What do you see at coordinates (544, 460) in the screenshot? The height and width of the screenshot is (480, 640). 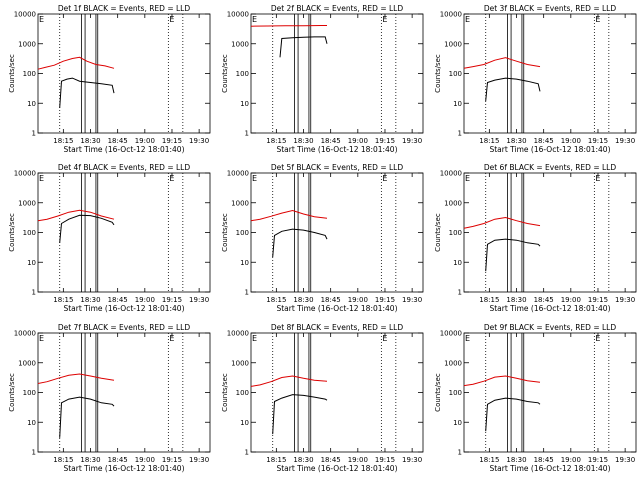 I see `x-tick-label: 18:45` at bounding box center [544, 460].